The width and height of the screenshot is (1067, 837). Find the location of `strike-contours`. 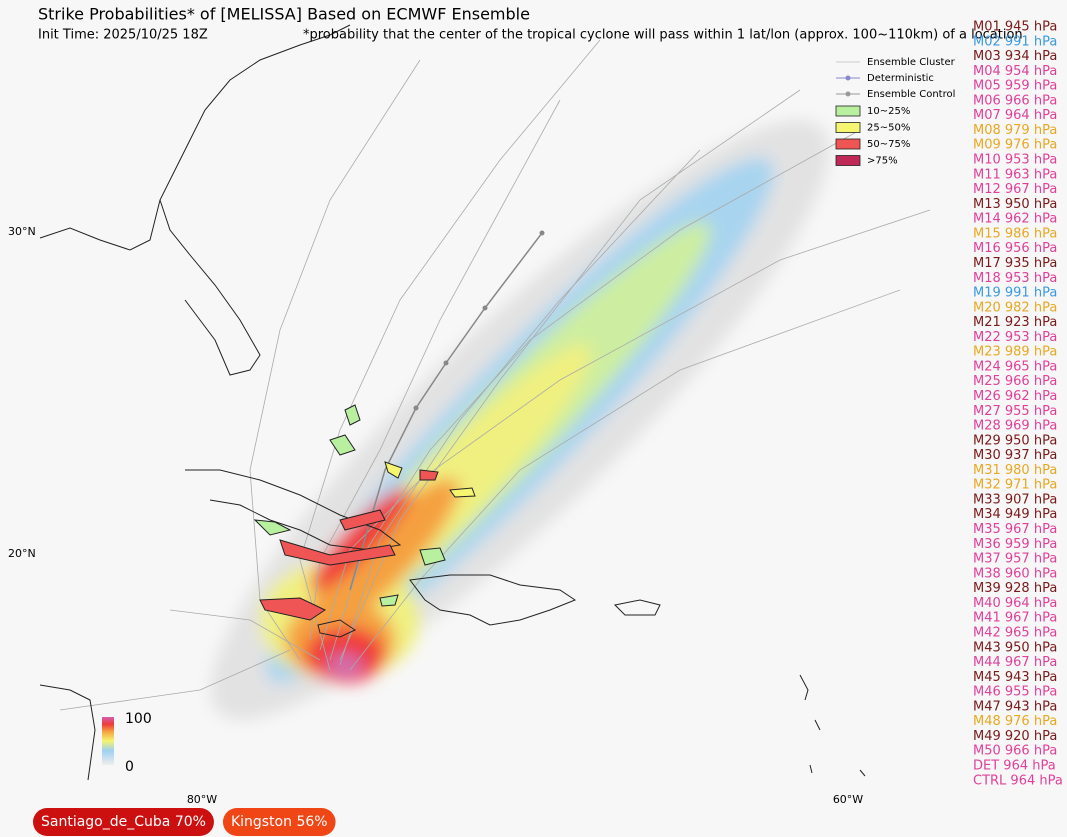

strike-contours is located at coordinates (364, 512).